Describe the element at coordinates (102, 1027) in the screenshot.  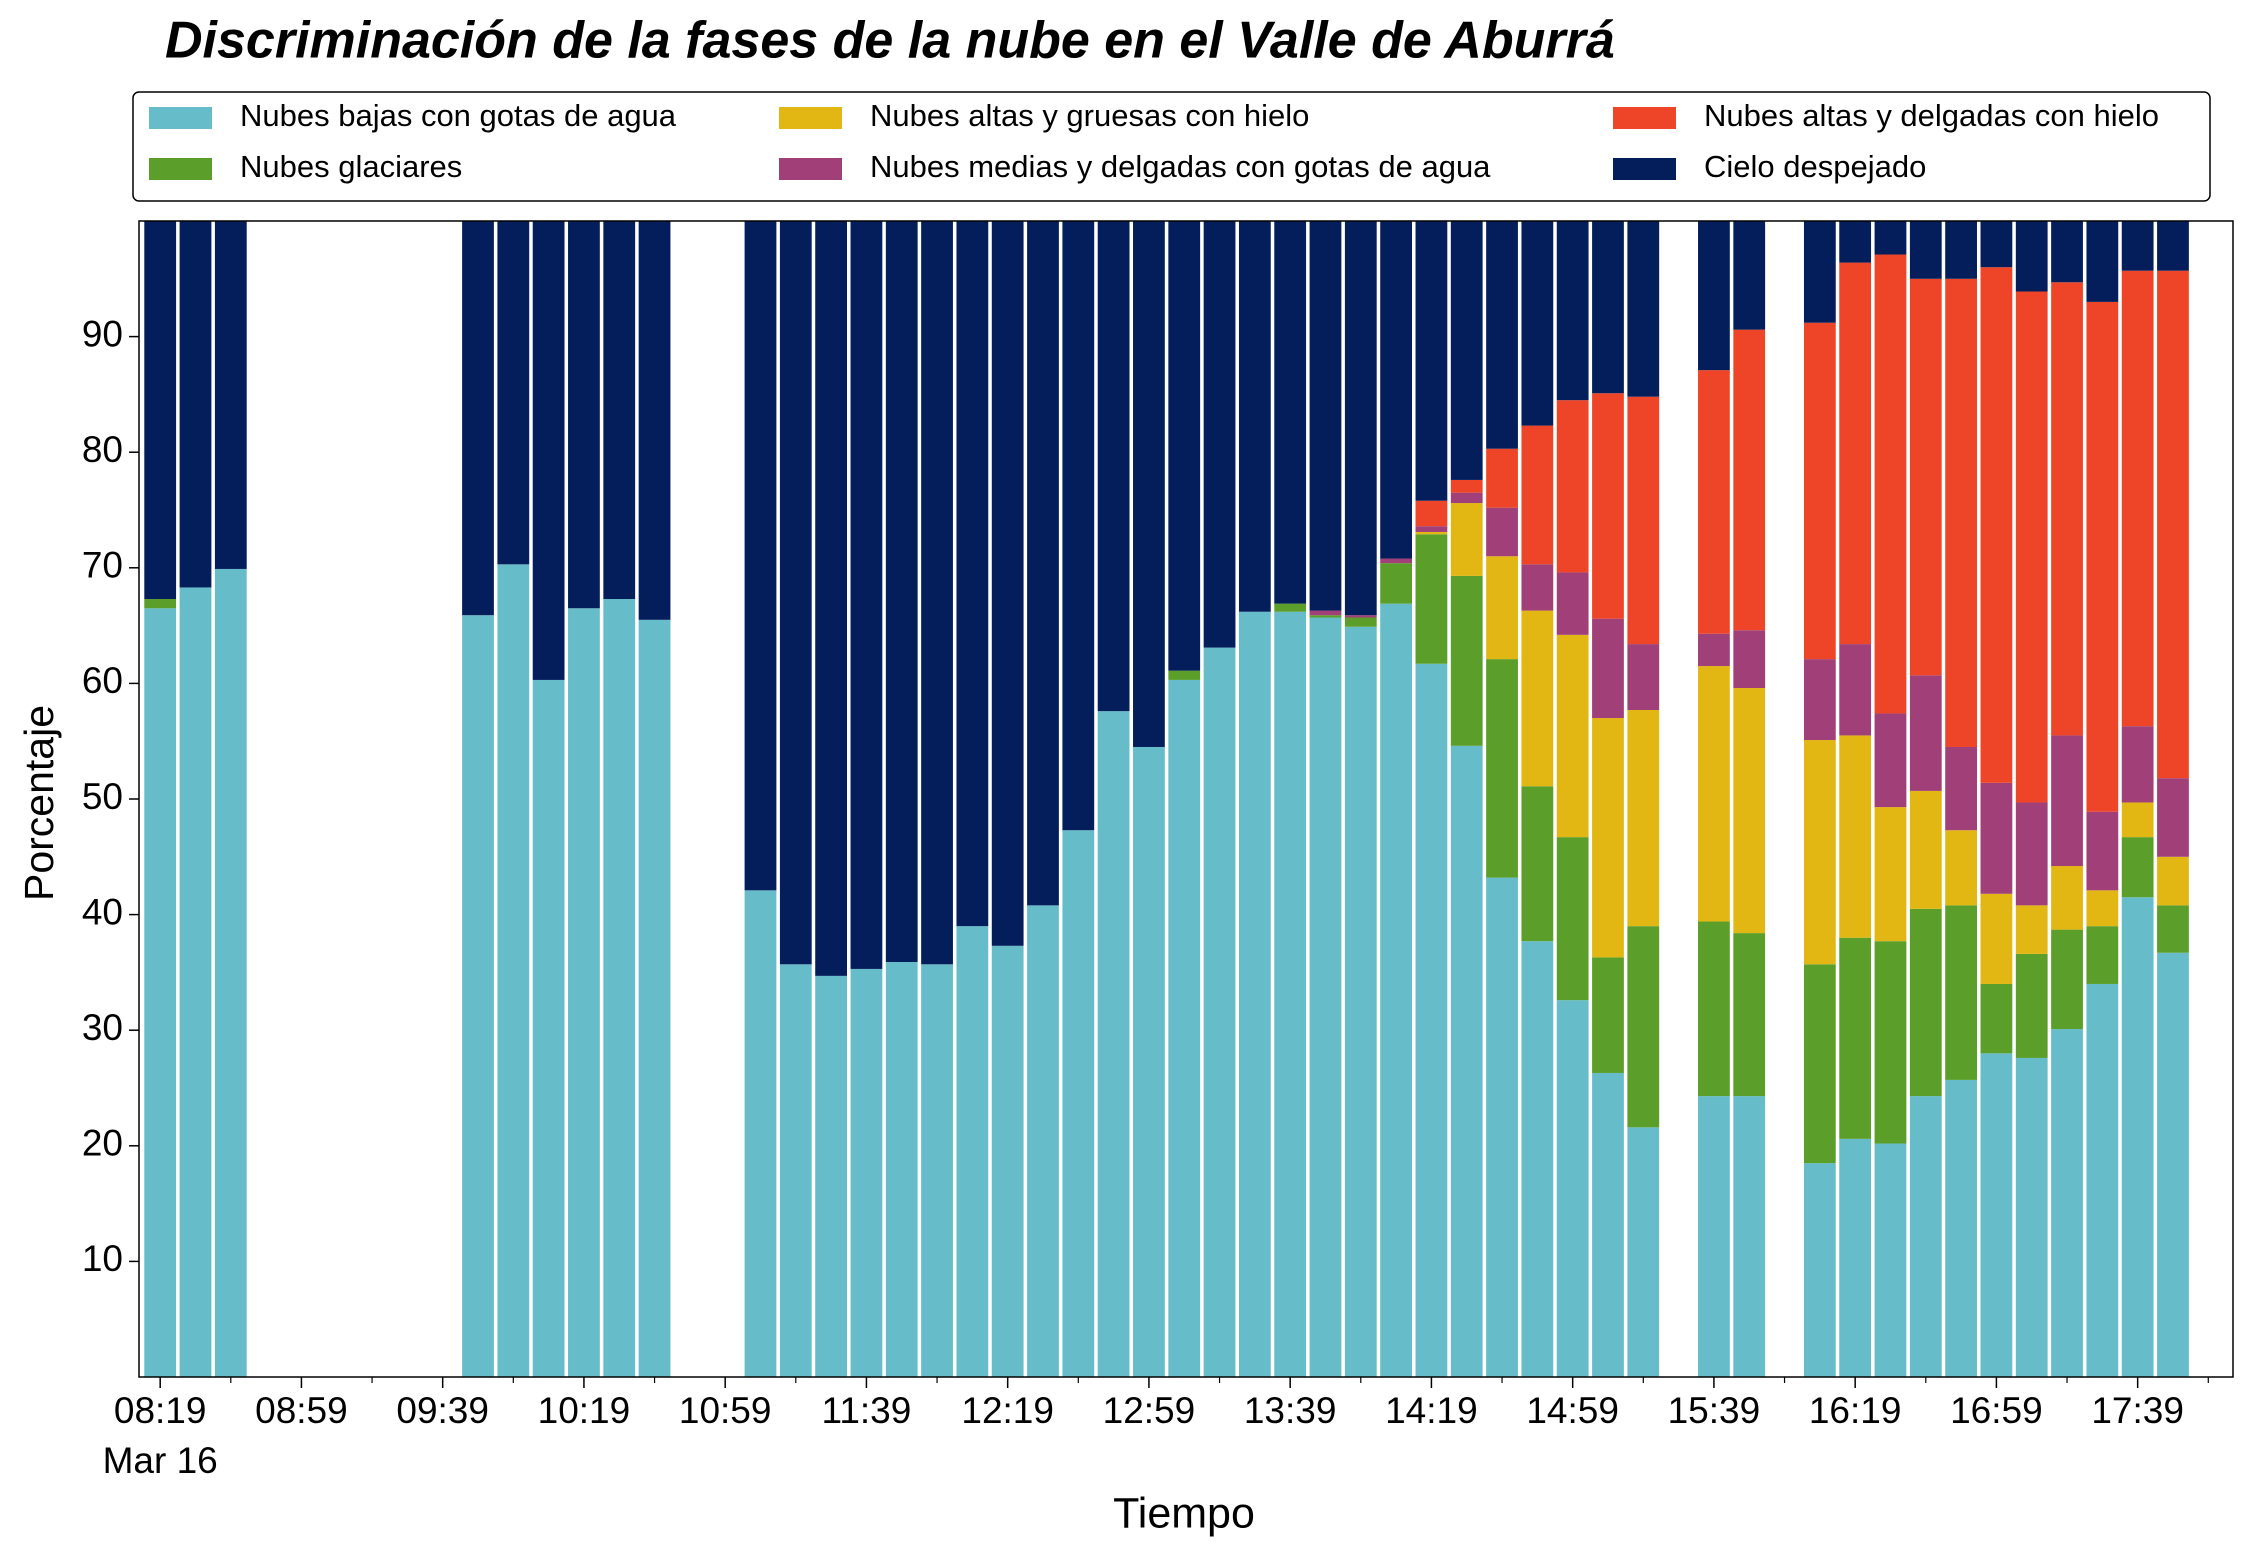
I see `y-tick-label: 30` at that location.